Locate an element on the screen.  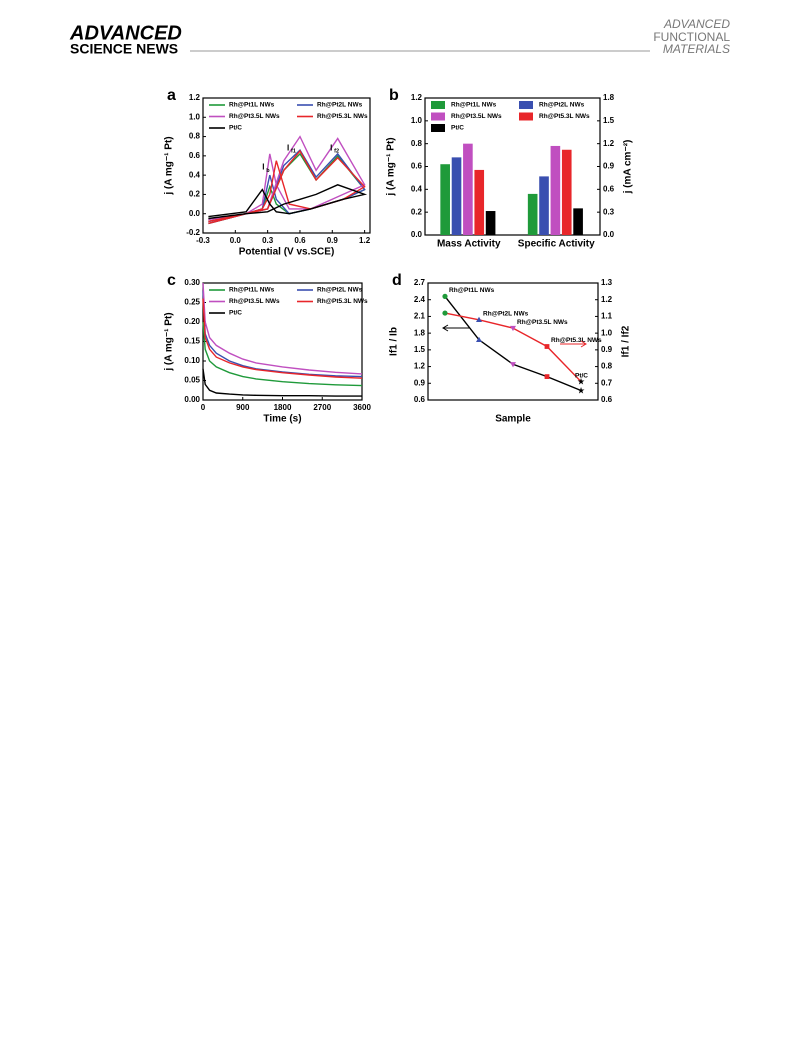
y2-tick-label: 0.0 is located at coordinates (609, 234).